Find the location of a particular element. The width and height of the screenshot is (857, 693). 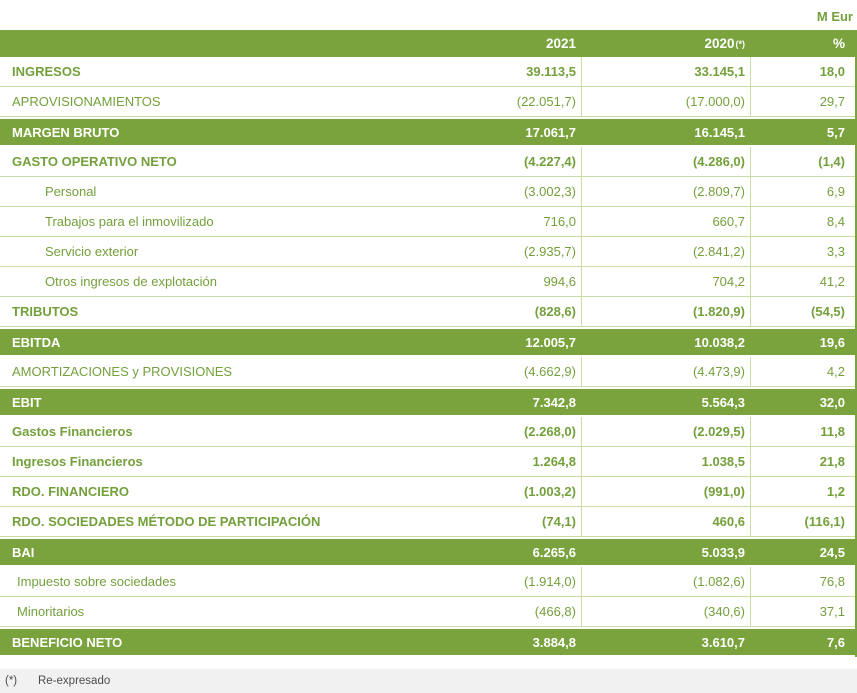

row-label: EBITDA is located at coordinates (36, 342).